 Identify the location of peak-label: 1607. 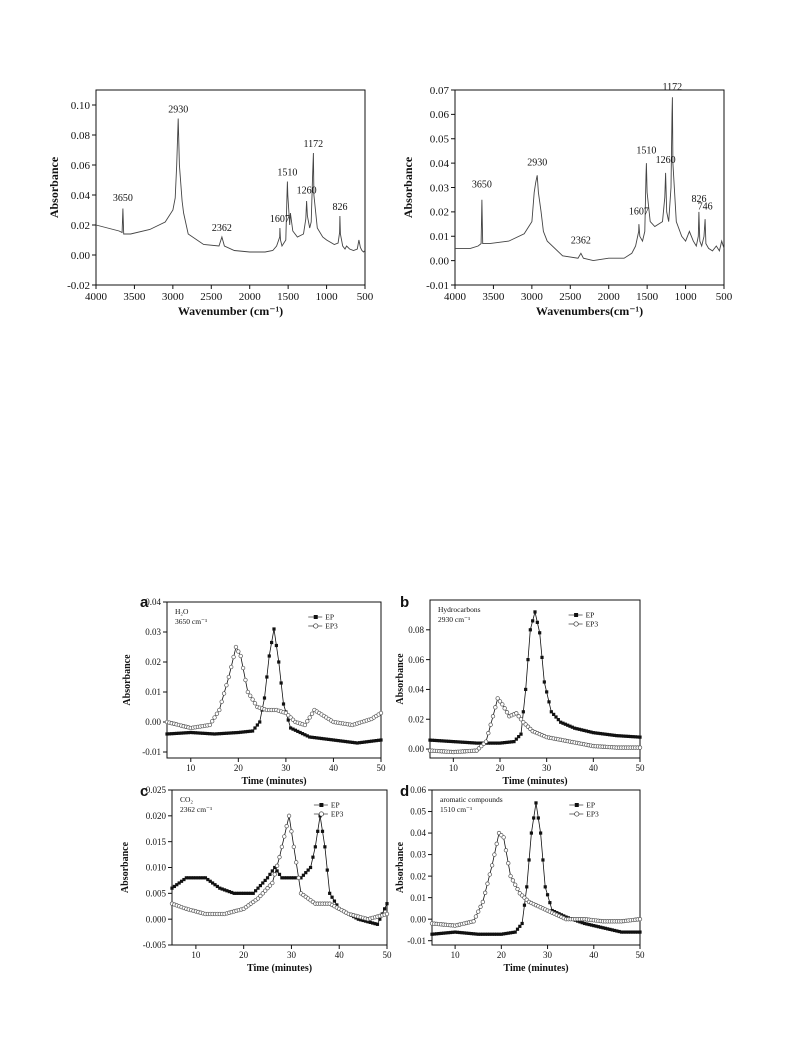
(639, 211).